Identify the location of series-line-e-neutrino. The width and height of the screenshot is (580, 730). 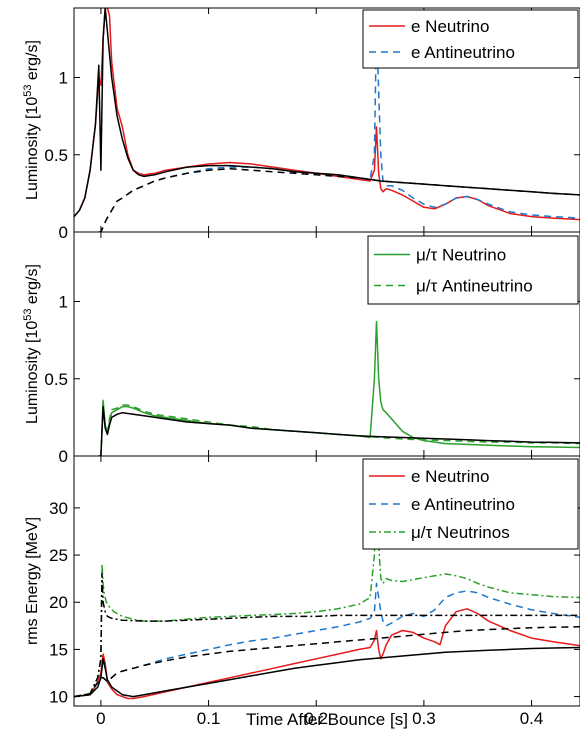
(327, 654).